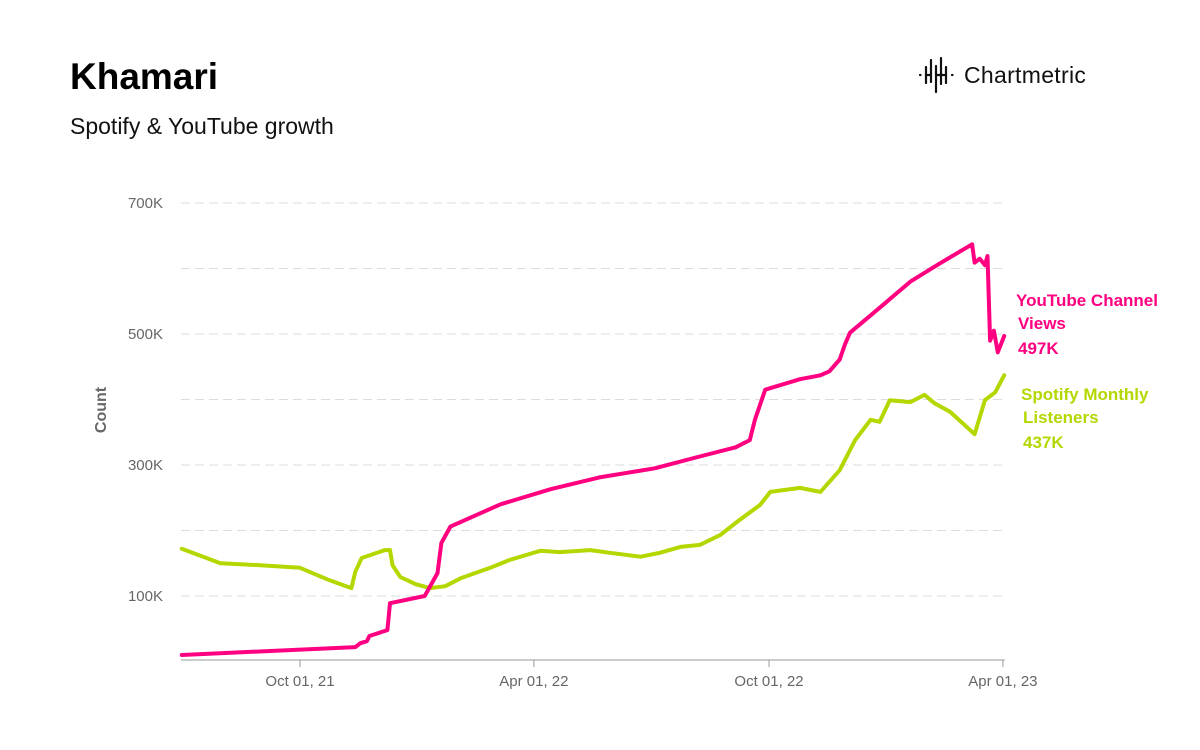 The width and height of the screenshot is (1200, 750). What do you see at coordinates (1085, 394) in the screenshot?
I see `series-name-label: Spotify Monthly` at bounding box center [1085, 394].